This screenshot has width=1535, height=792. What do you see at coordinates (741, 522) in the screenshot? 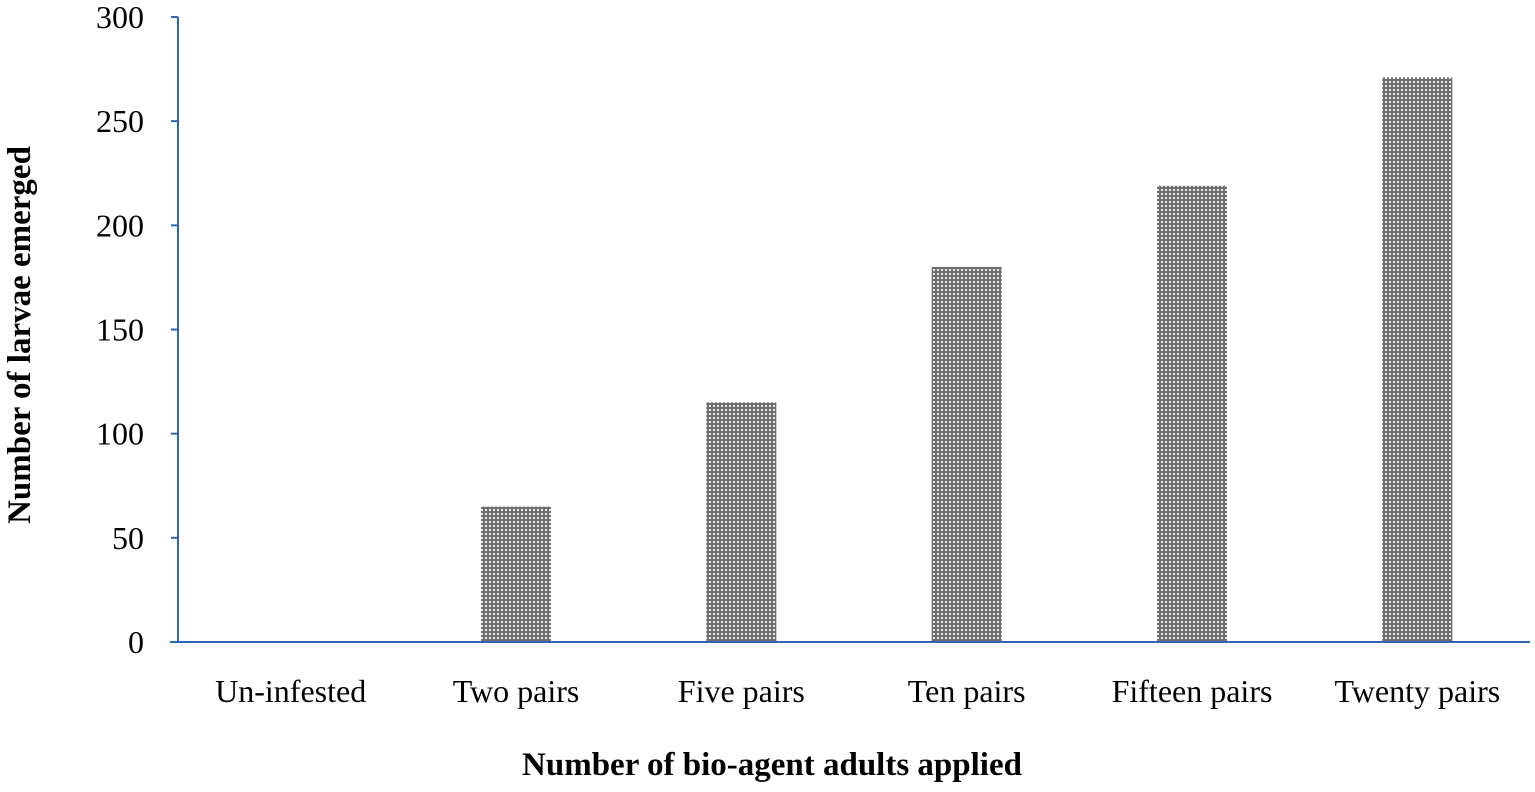
I see `bar-five-pairs` at bounding box center [741, 522].